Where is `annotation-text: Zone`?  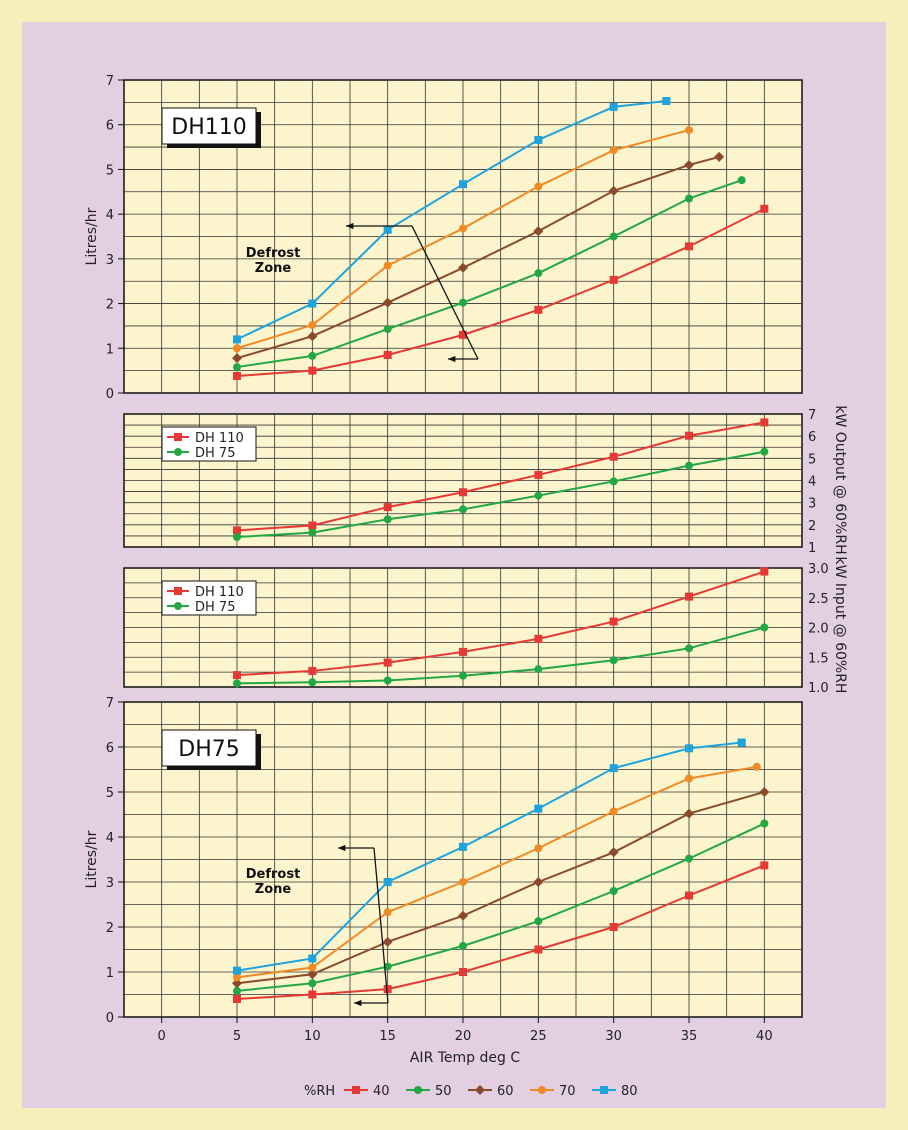
annotation-text: Zone is located at coordinates (273, 889).